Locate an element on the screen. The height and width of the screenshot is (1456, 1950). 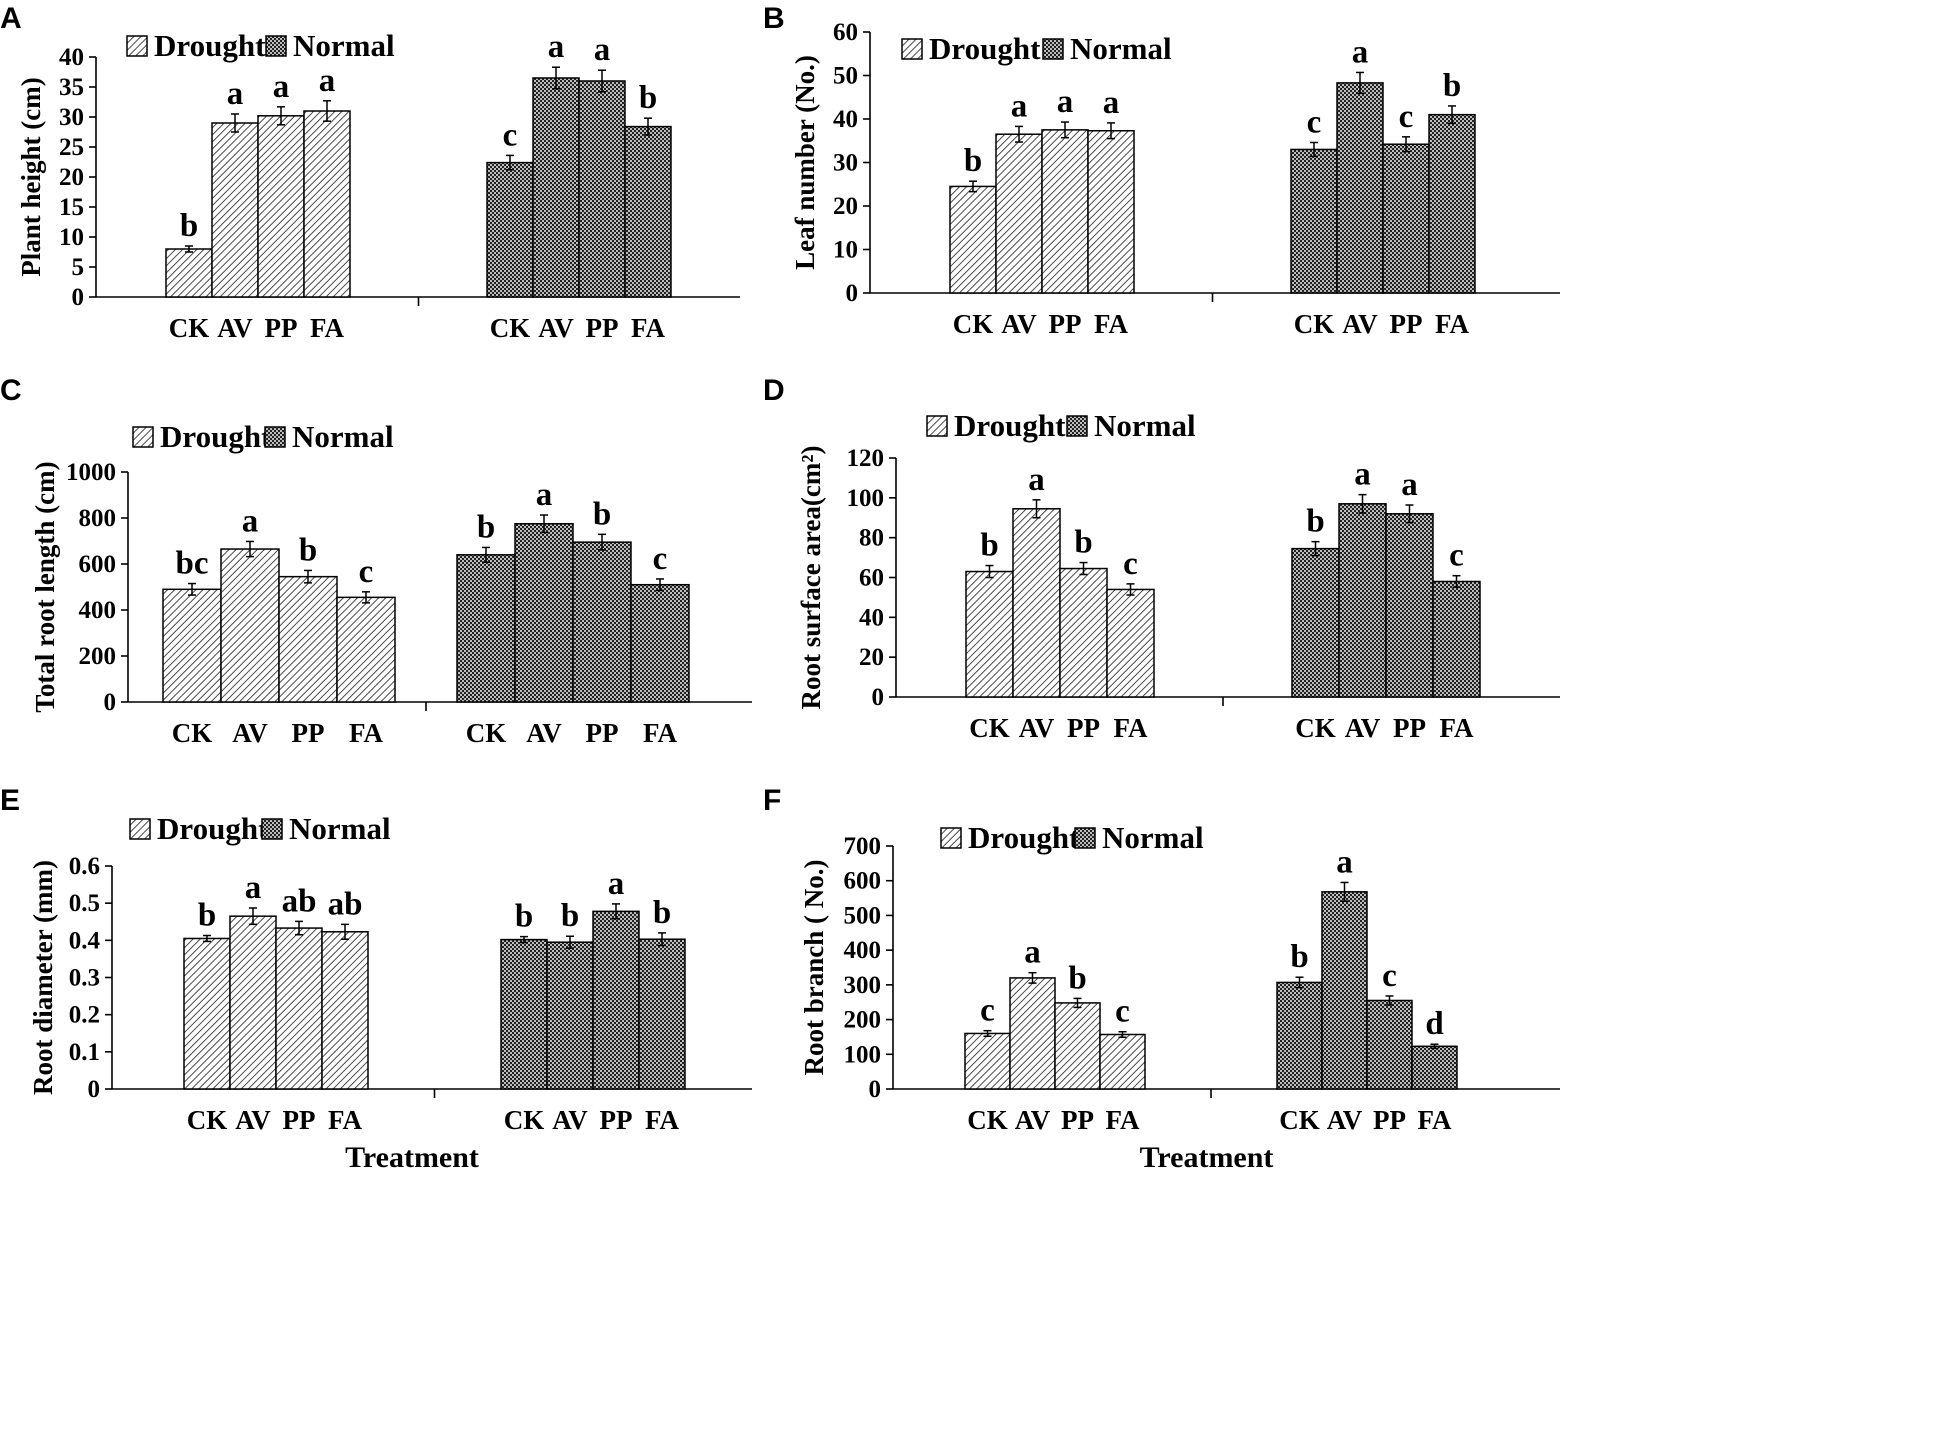
y-axis-label: Root surface area(cm²) is located at coordinates (811, 578).